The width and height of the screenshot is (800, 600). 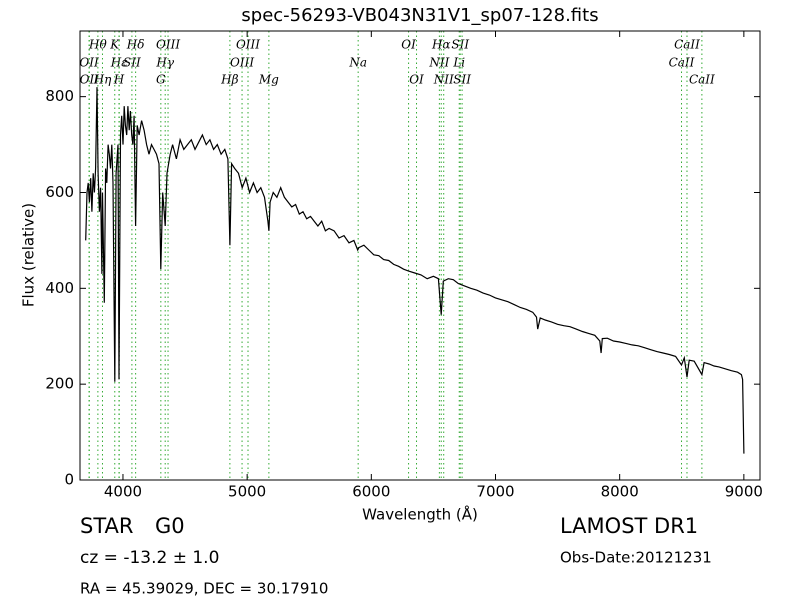 I want to click on spectral-line-label: Hδ, so click(x=135, y=45).